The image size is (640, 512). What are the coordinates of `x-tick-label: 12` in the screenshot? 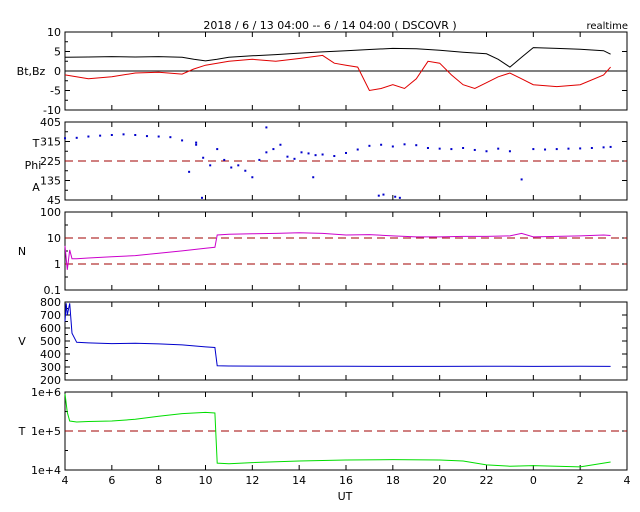 It's located at (252, 480).